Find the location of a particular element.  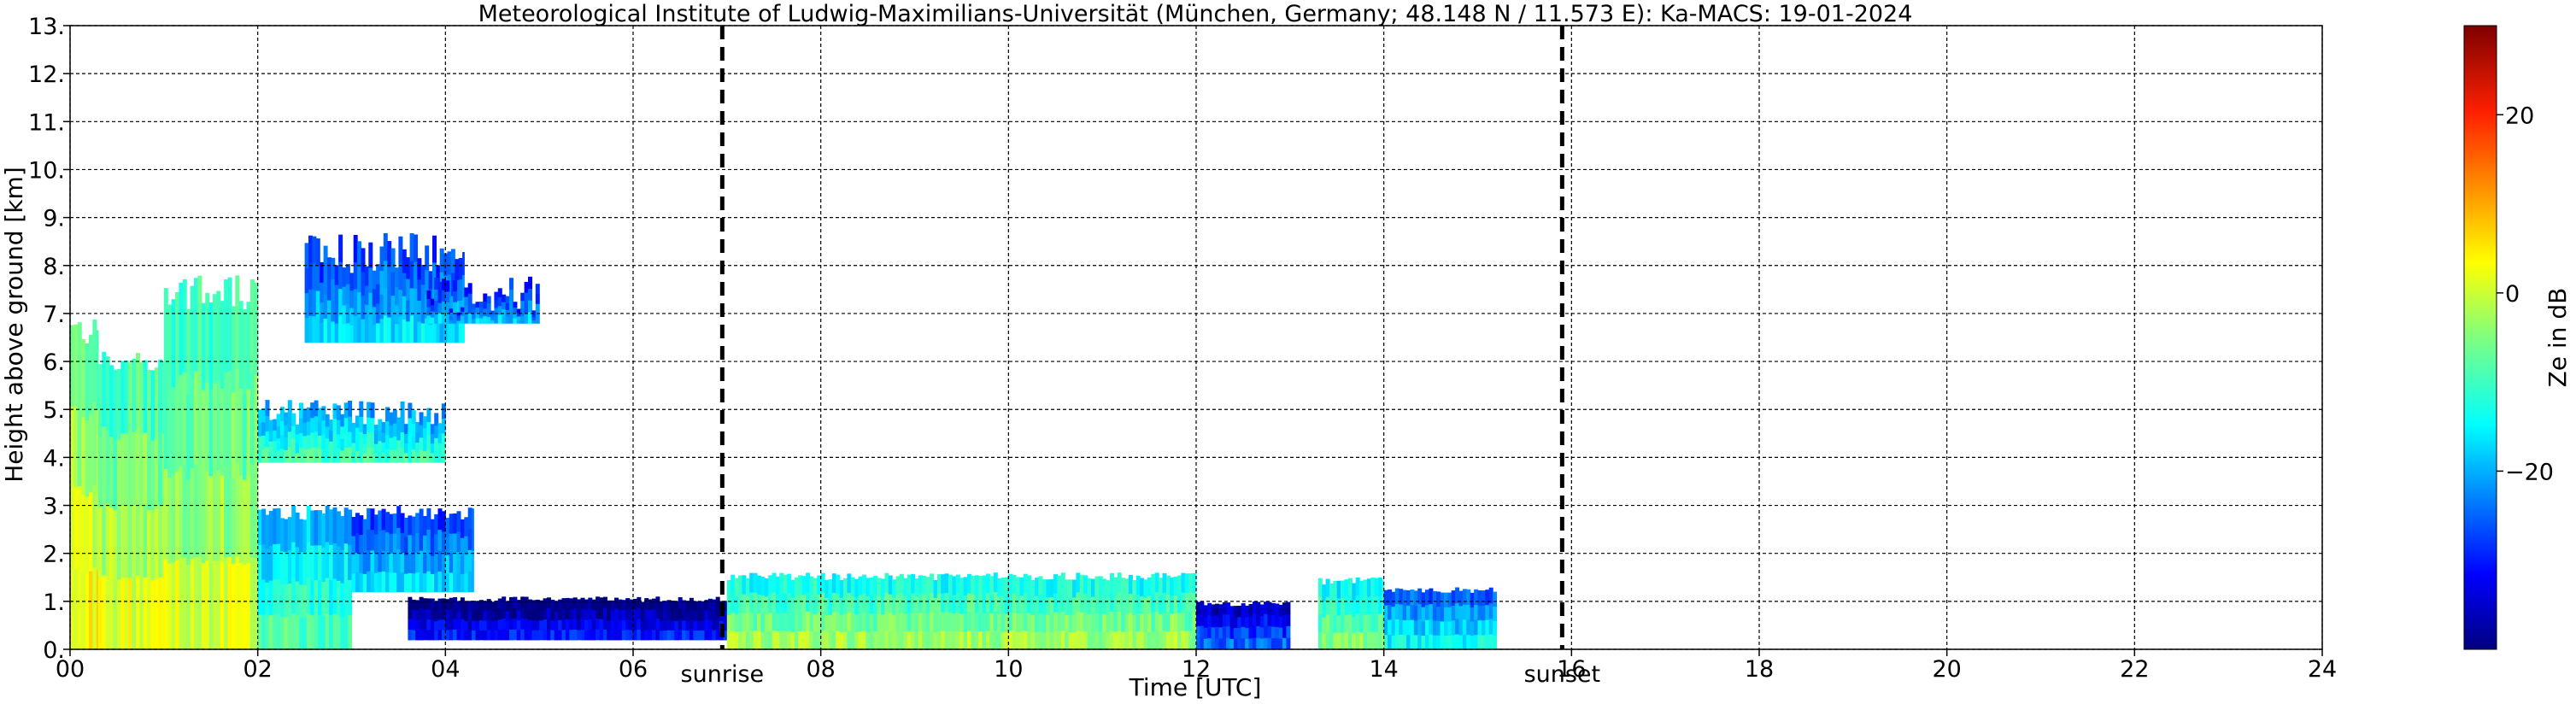

y-tick-label: 9. is located at coordinates (54, 219).